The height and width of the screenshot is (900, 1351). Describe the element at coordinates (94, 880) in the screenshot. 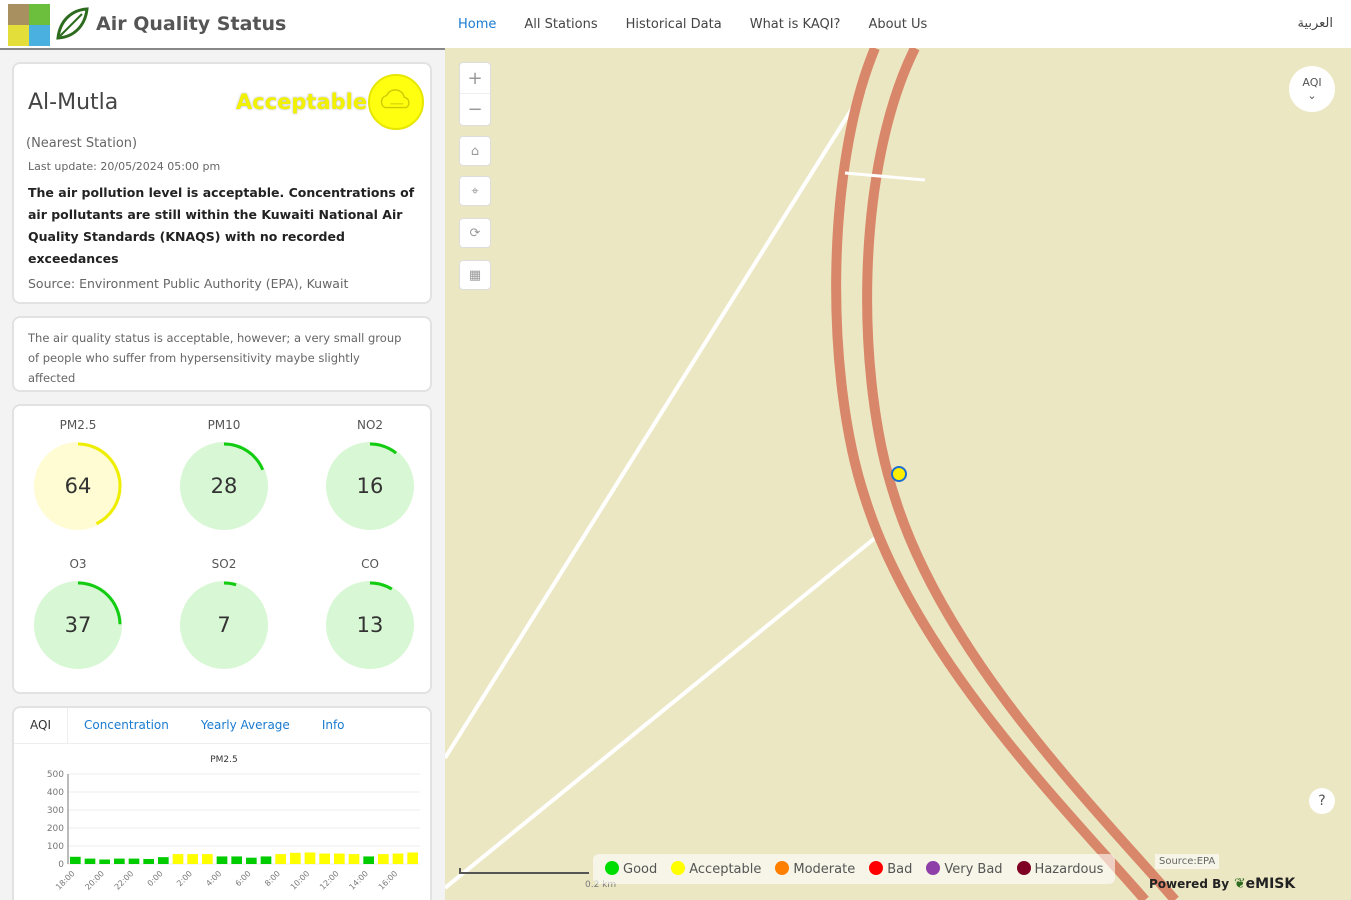

I see `x-tick-label: 20:00` at that location.